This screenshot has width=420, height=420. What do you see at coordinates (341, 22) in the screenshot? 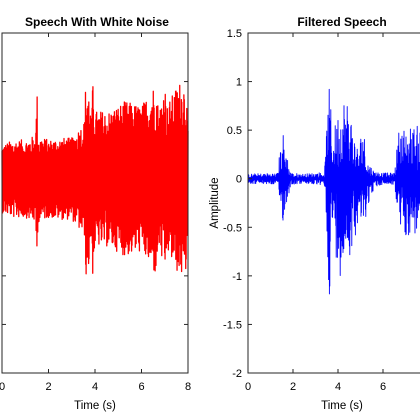
I see `chart-title: Filtered Speech` at bounding box center [341, 22].